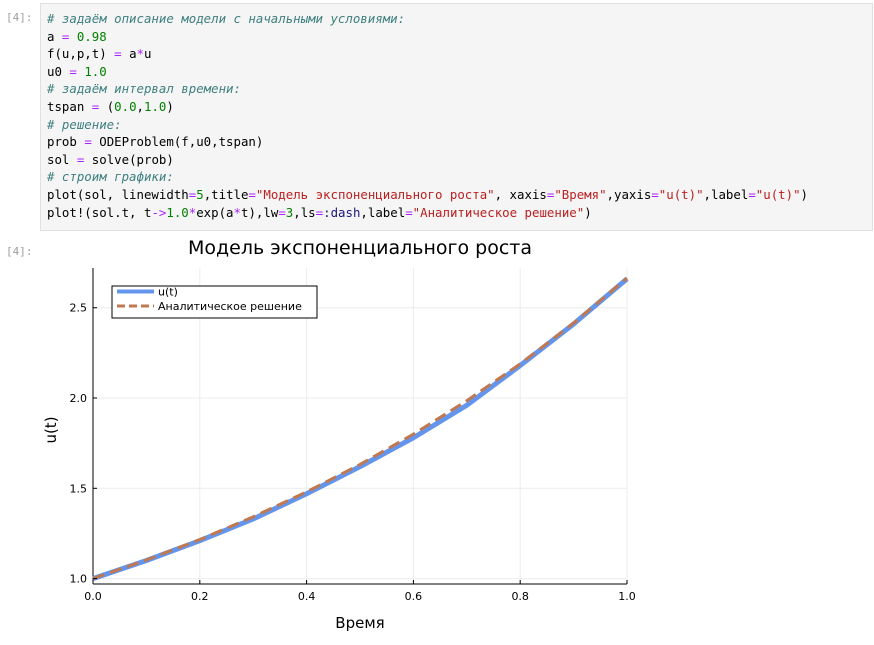 Image resolution: width=874 pixels, height=645 pixels. Describe the element at coordinates (66, 142) in the screenshot. I see `code-token: prob` at that location.